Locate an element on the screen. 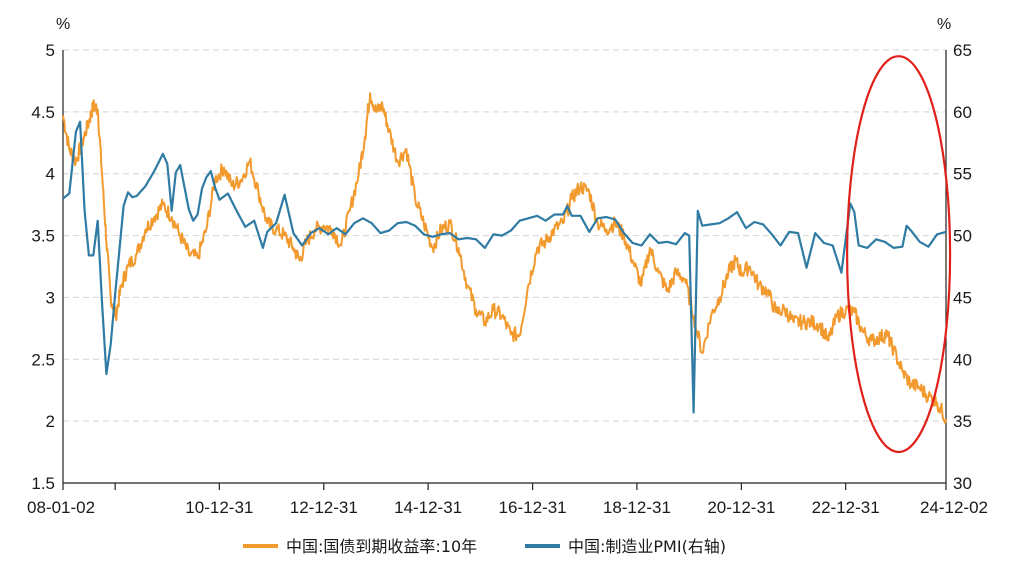  right-tick-label: 40 is located at coordinates (962, 359).